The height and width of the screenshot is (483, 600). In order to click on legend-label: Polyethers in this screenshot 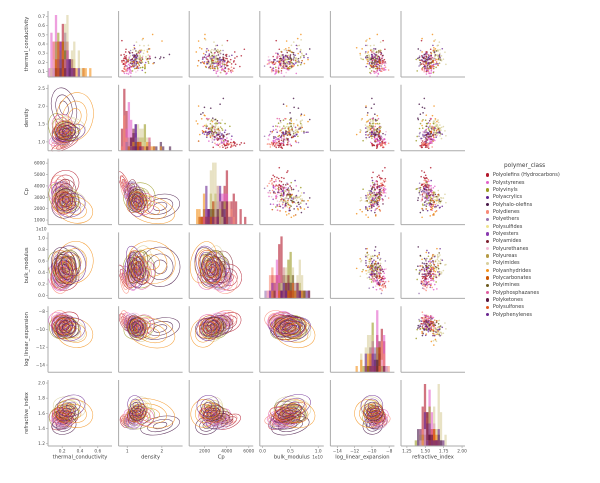, I will do `click(506, 219)`.